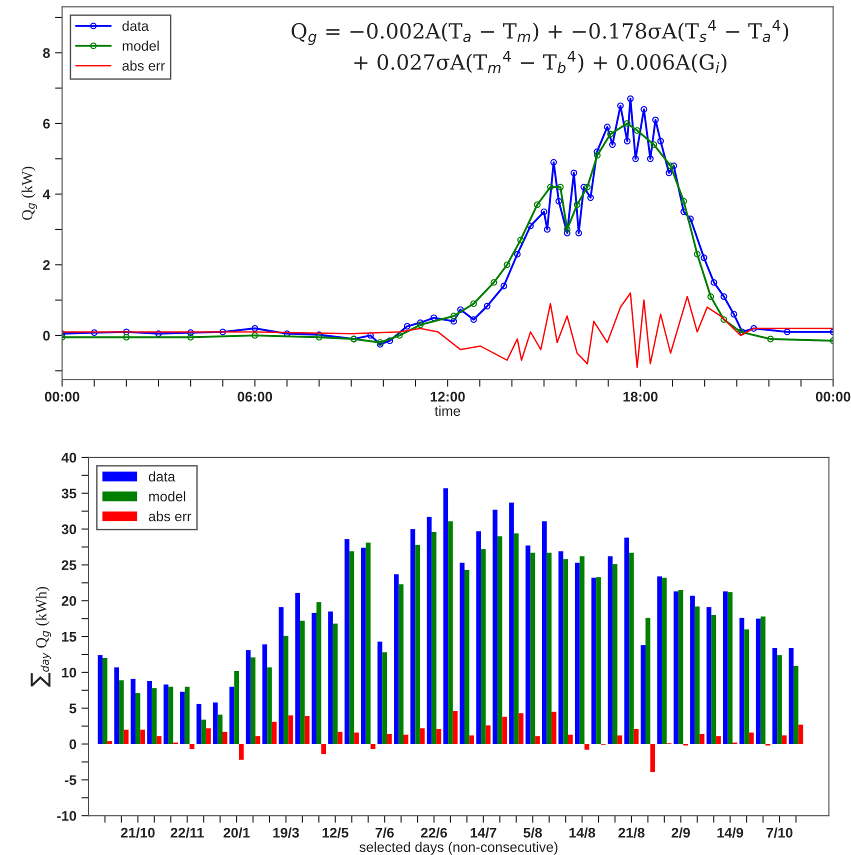 The height and width of the screenshot is (855, 851). I want to click on y-tick-label: 35, so click(69, 493).